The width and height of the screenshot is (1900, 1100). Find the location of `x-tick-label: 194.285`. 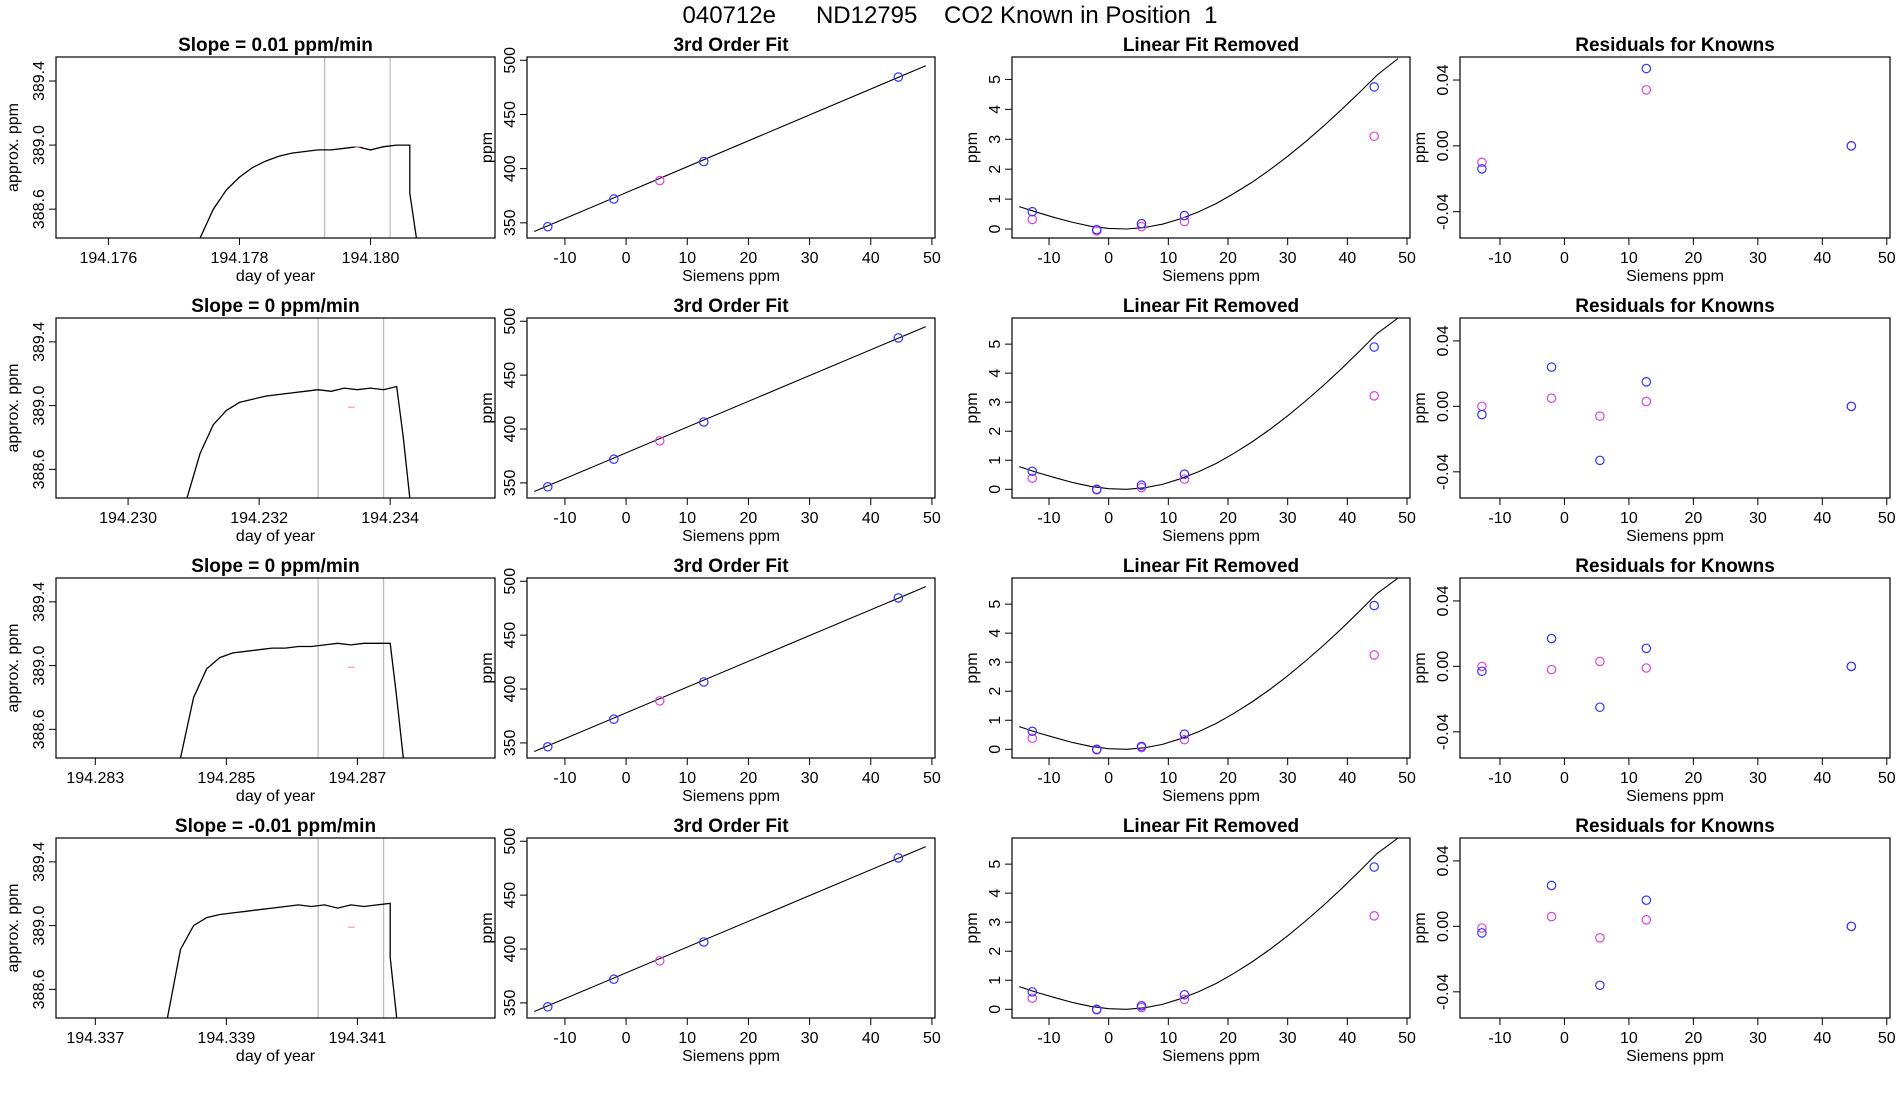

x-tick-label: 194.285 is located at coordinates (226, 778).